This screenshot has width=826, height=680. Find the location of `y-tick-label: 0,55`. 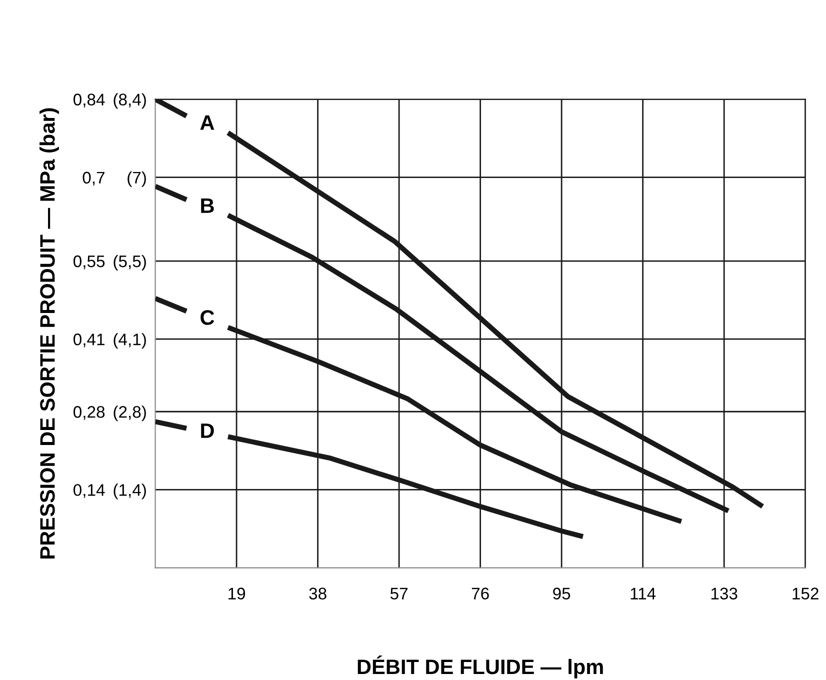

y-tick-label: 0,55 is located at coordinates (89, 262).